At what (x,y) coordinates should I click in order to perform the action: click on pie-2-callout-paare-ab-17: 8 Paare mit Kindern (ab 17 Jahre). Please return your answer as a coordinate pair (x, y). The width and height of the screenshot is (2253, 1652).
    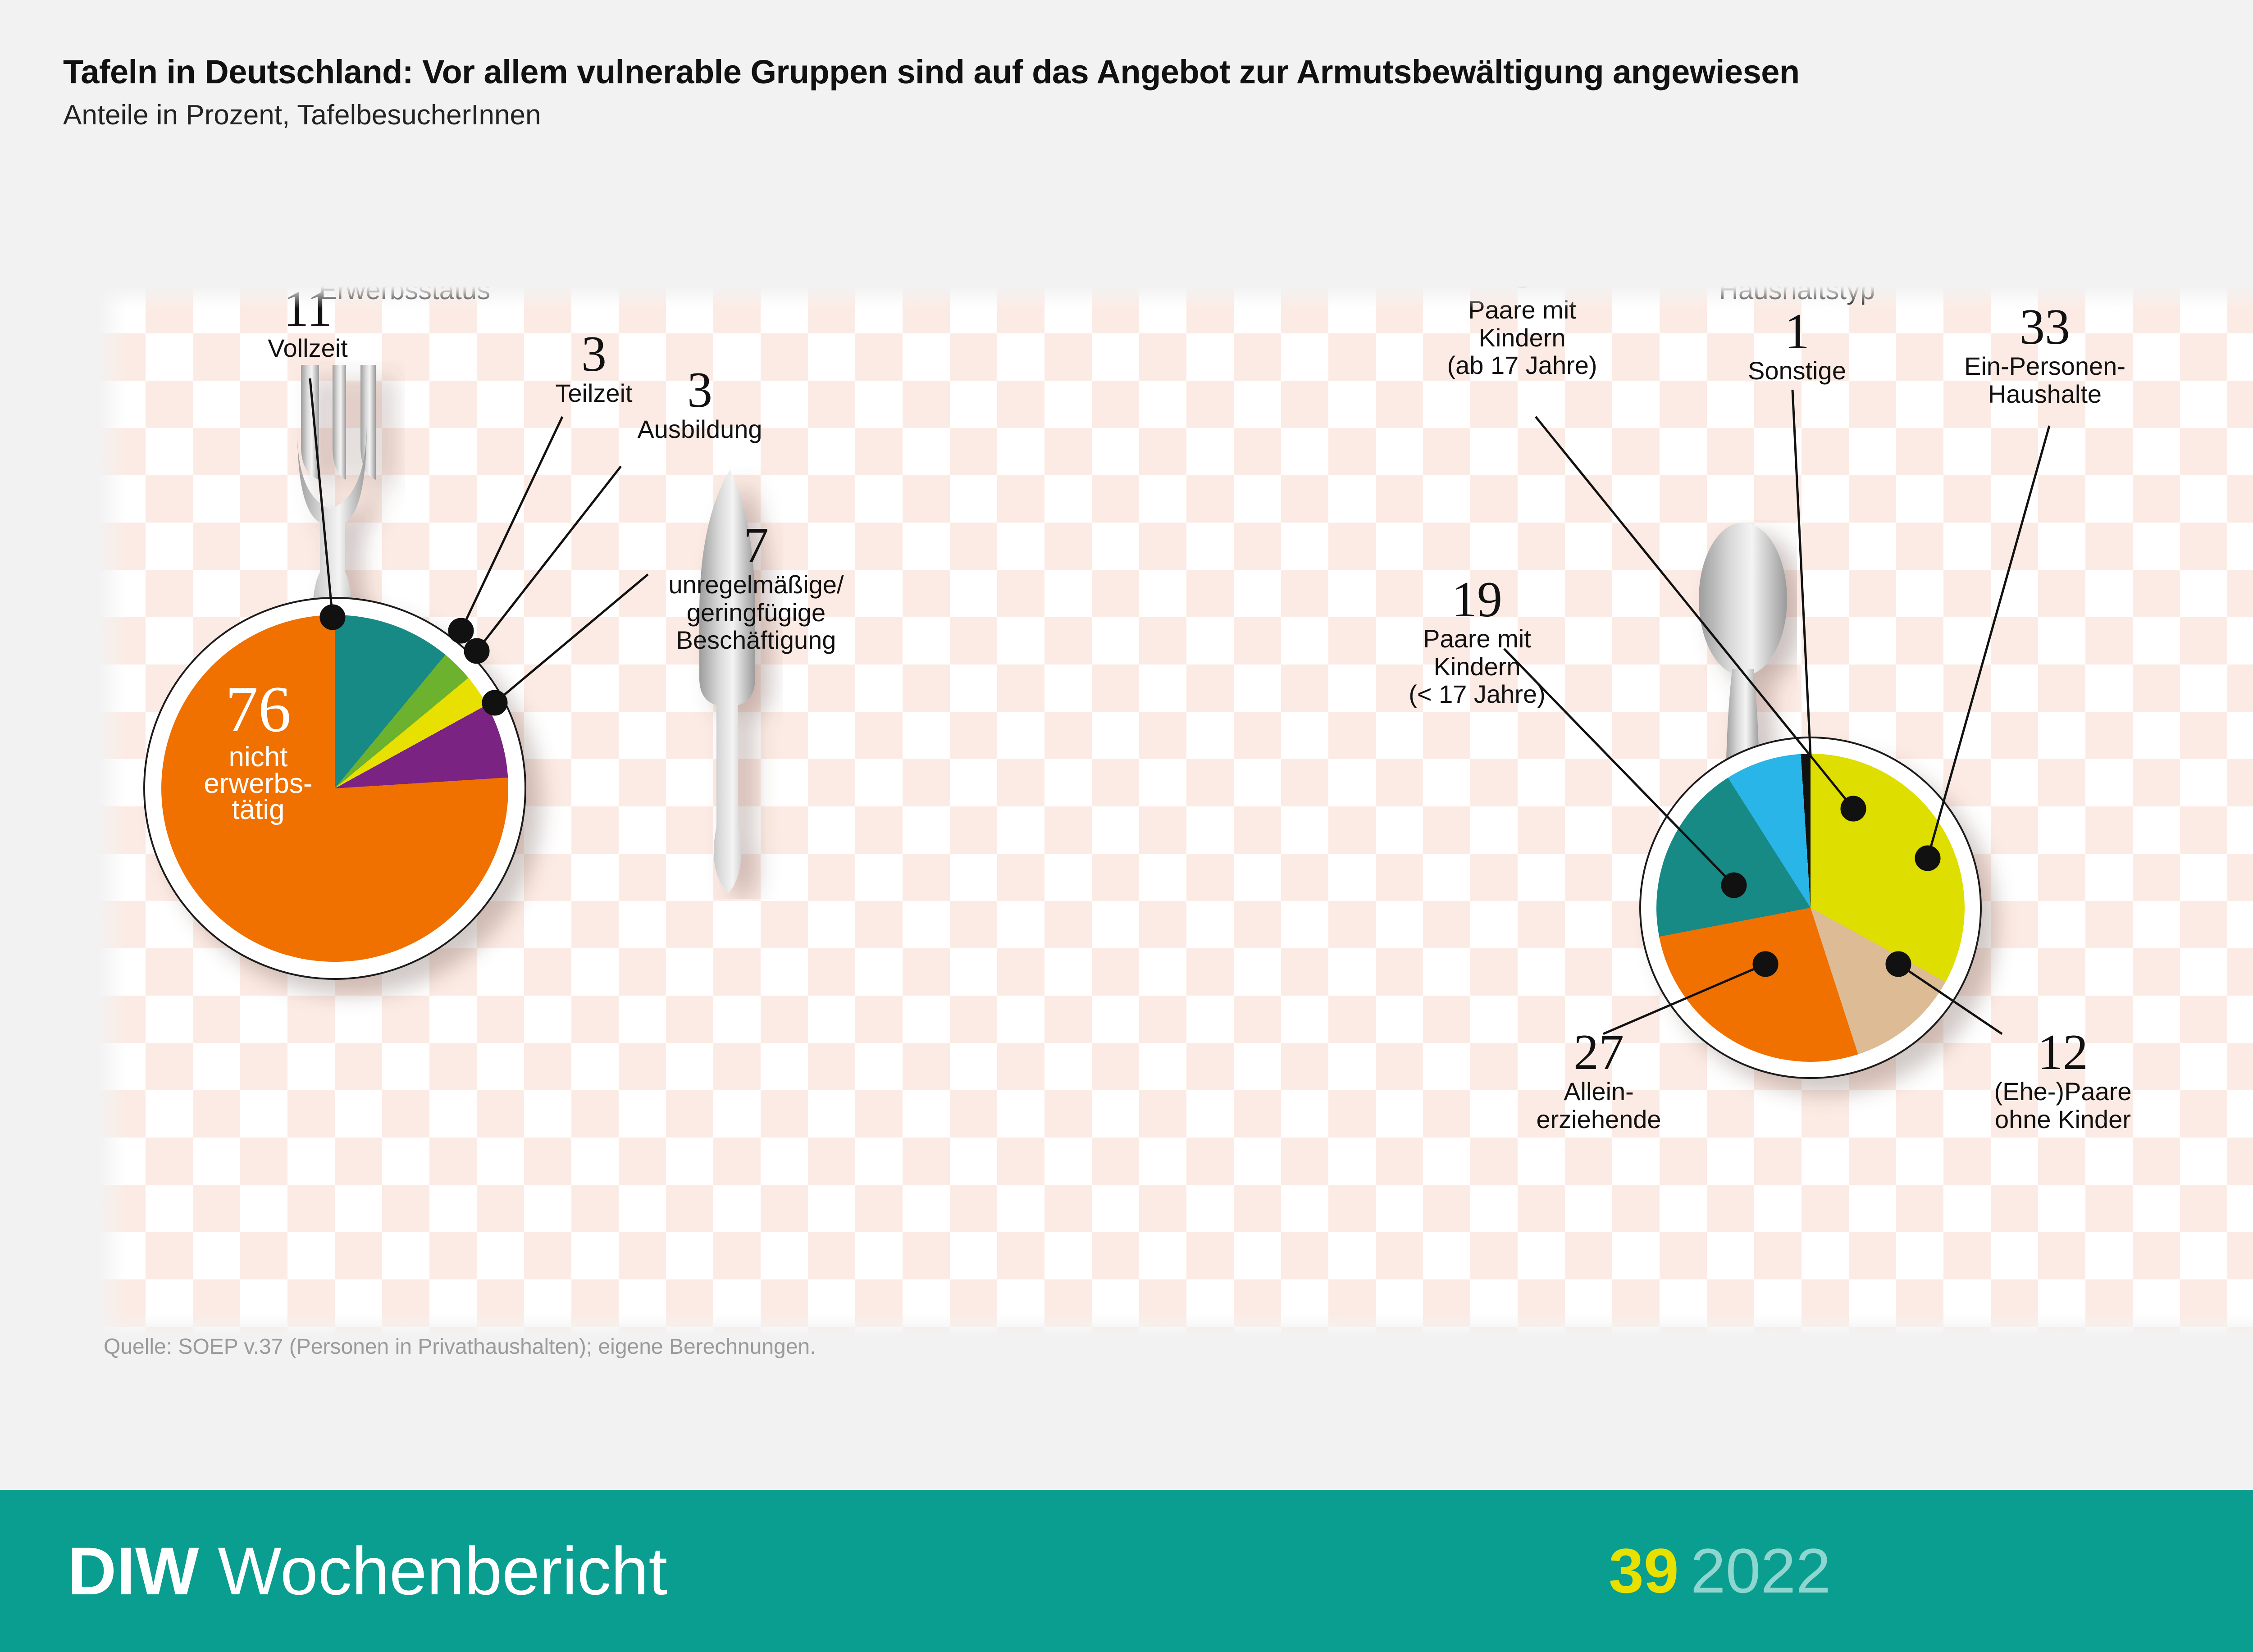
    Looking at the image, I should click on (1522, 332).